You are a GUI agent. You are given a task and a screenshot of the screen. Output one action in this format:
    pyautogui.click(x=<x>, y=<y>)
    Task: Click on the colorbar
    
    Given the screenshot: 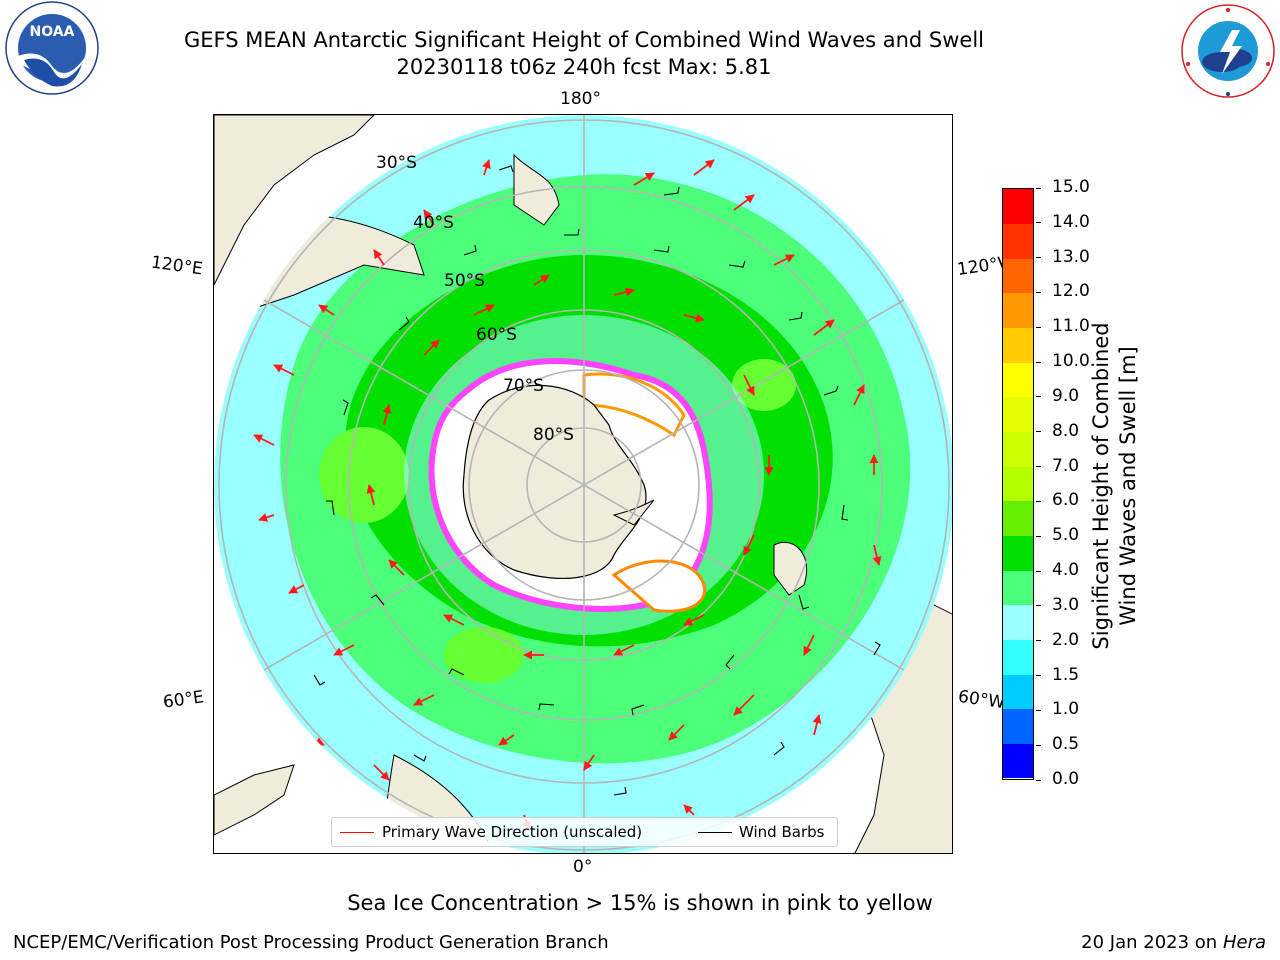 What is the action you would take?
    pyautogui.click(x=1018, y=484)
    